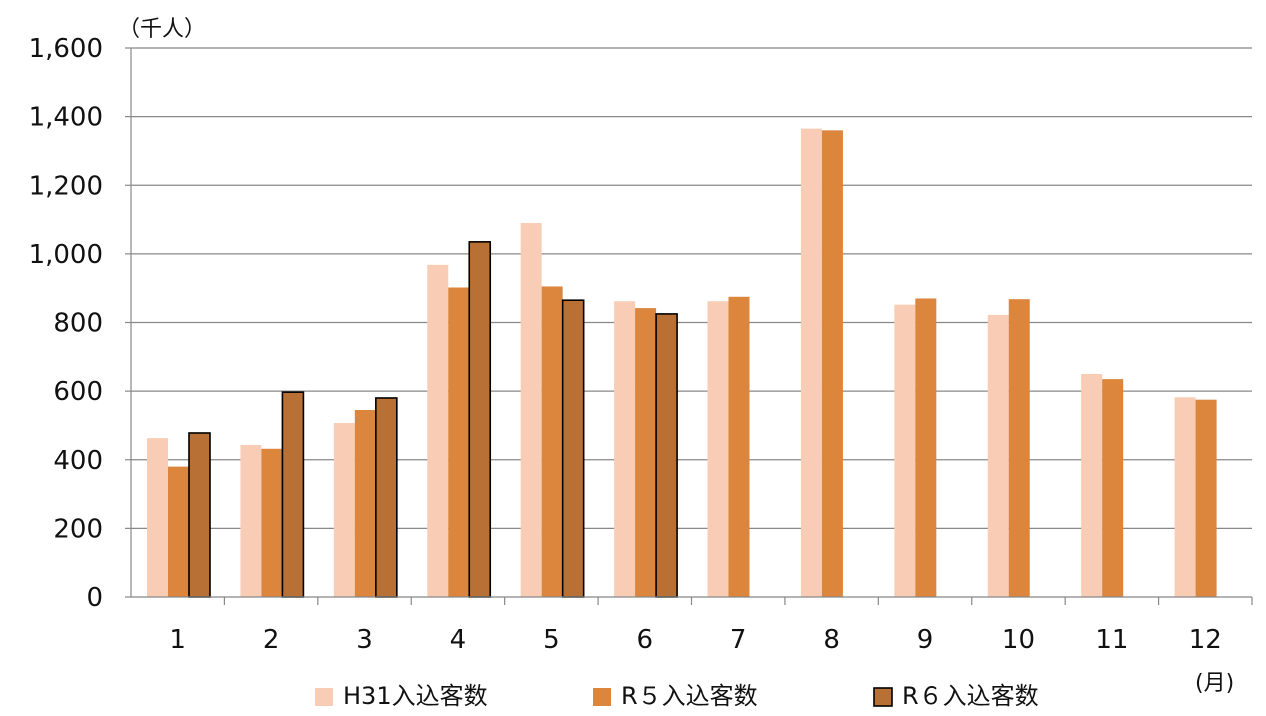 The image size is (1266, 716). Describe the element at coordinates (1205, 640) in the screenshot. I see `x-tick-label: 12` at that location.